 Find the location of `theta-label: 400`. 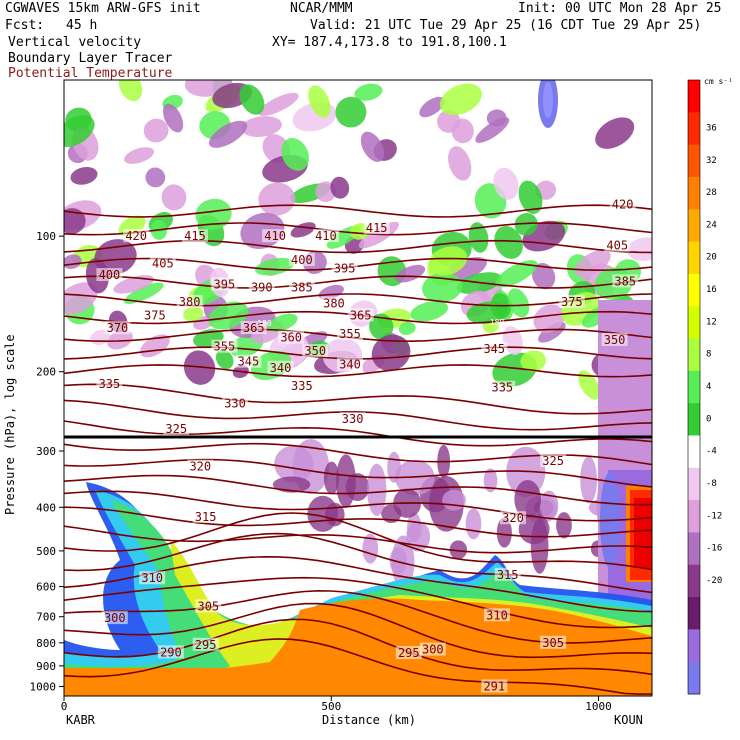

theta-label: 400 is located at coordinates (110, 275).